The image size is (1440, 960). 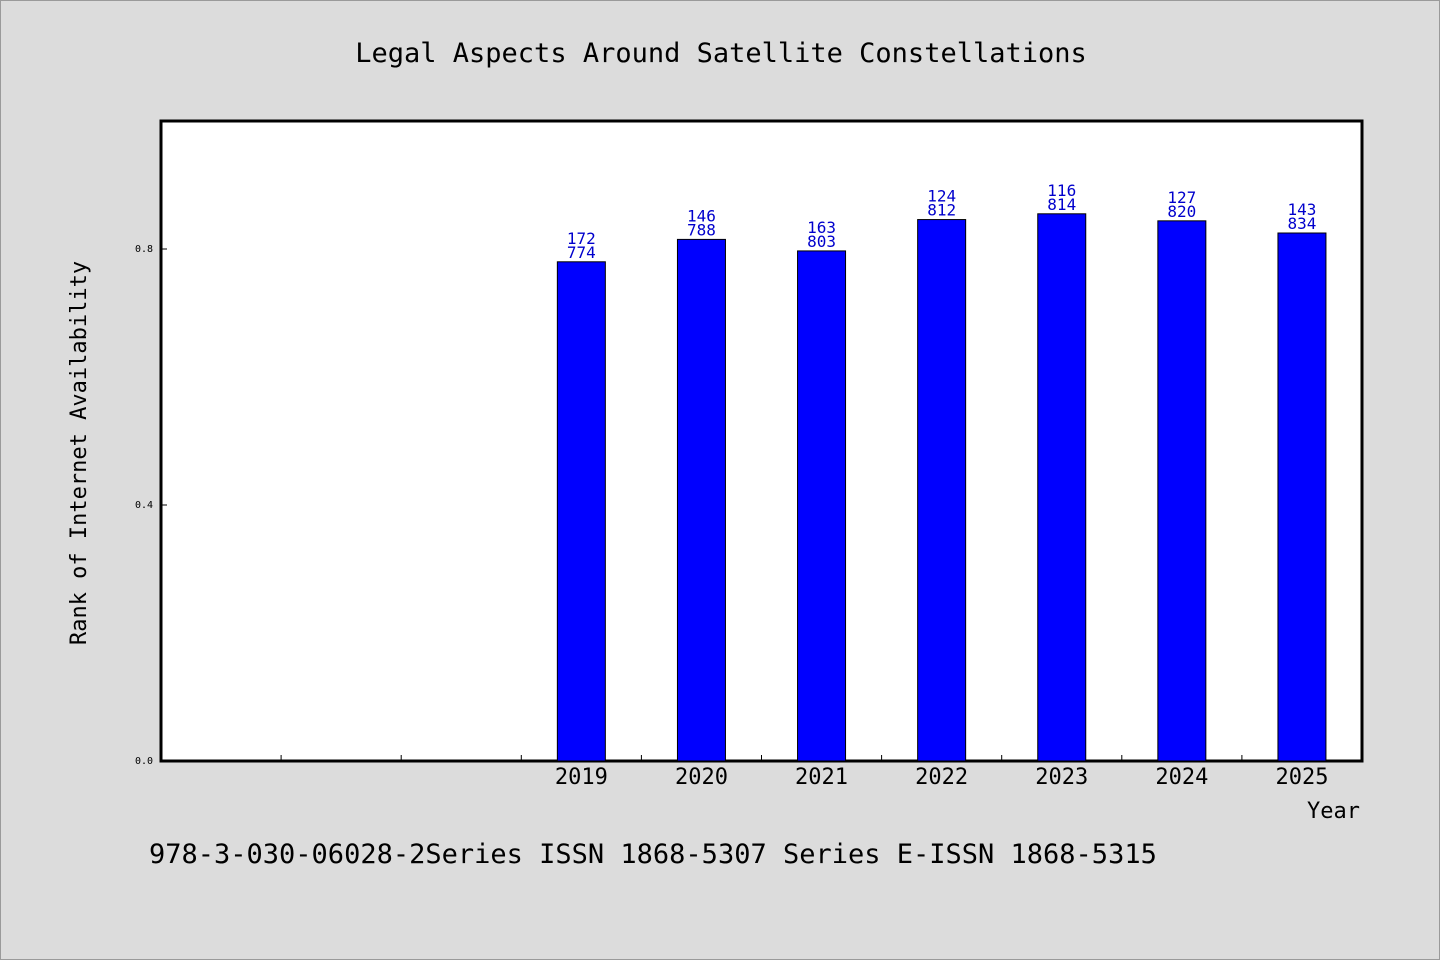 I want to click on data-label: 172, so click(x=581, y=238).